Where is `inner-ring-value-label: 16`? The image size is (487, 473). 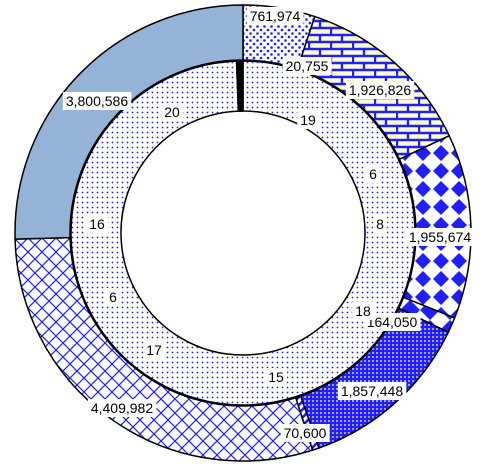
inner-ring-value-label: 16 is located at coordinates (97, 224).